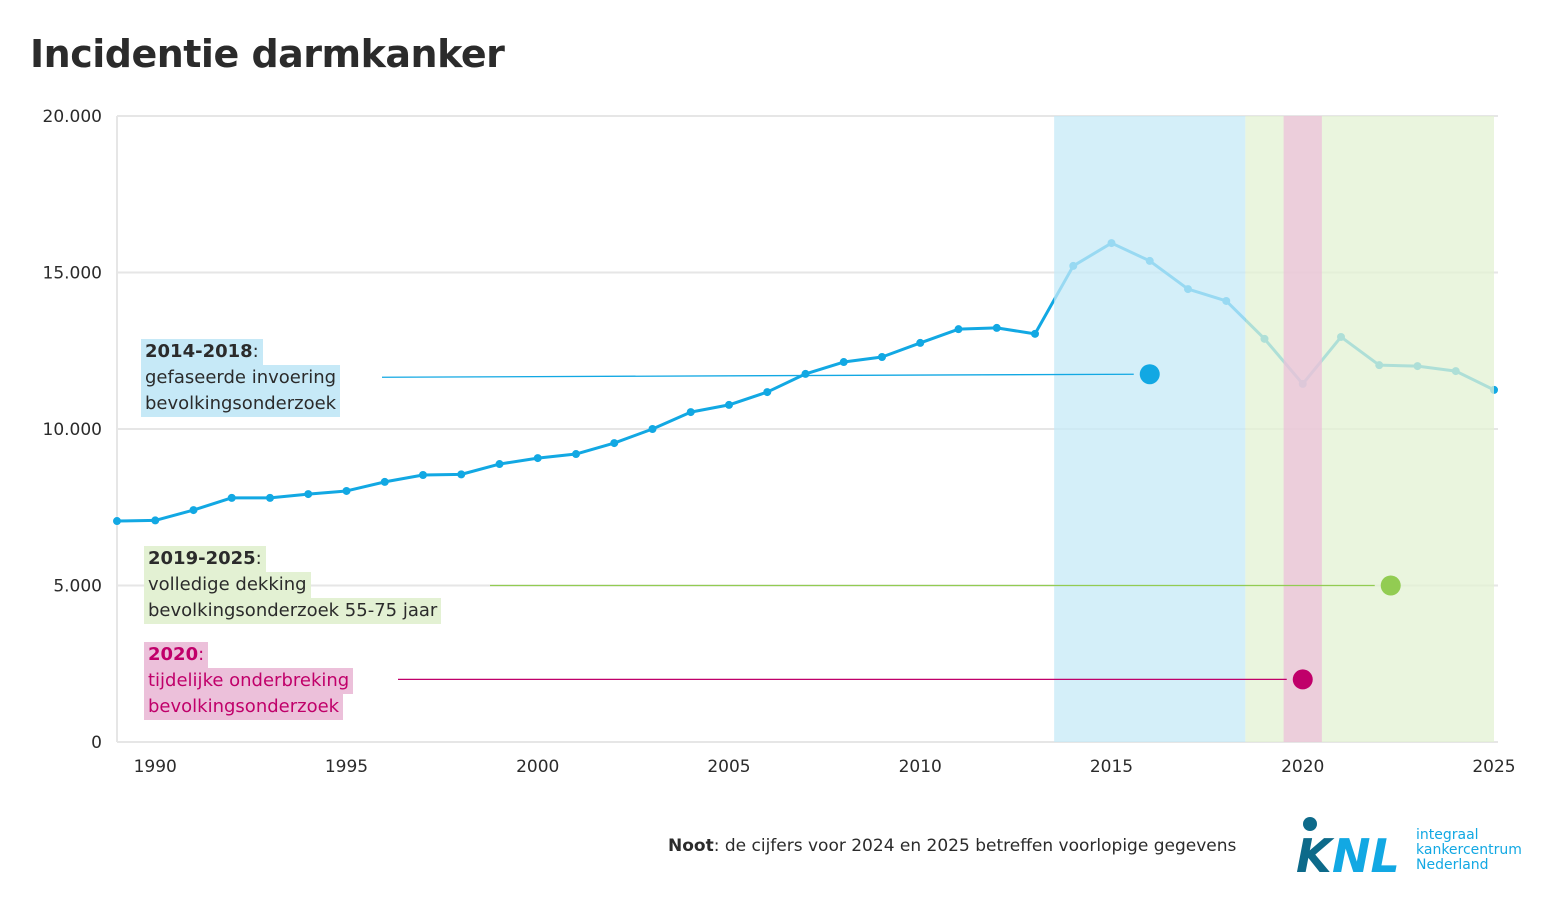 The height and width of the screenshot is (920, 1558). I want to click on annotation-text: tijdelijke onderbreking, so click(249, 681).